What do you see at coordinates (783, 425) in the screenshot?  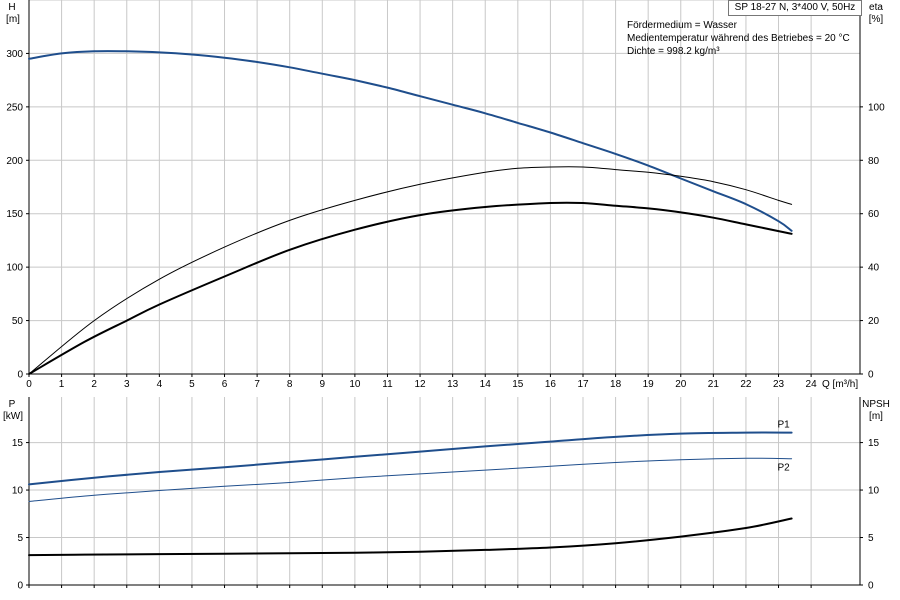 I see `series-label-p1: P1` at bounding box center [783, 425].